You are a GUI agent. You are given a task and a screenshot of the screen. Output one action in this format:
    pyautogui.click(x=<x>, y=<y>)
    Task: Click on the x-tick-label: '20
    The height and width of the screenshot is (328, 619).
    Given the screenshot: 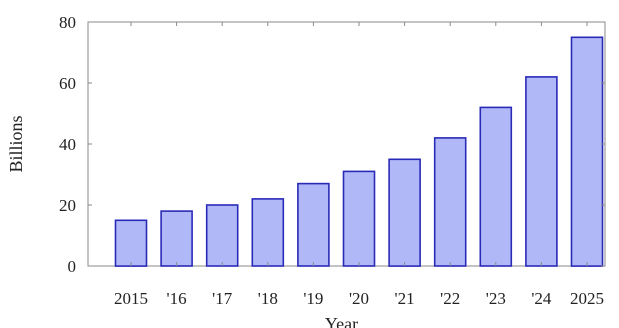 What is the action you would take?
    pyautogui.click(x=359, y=298)
    